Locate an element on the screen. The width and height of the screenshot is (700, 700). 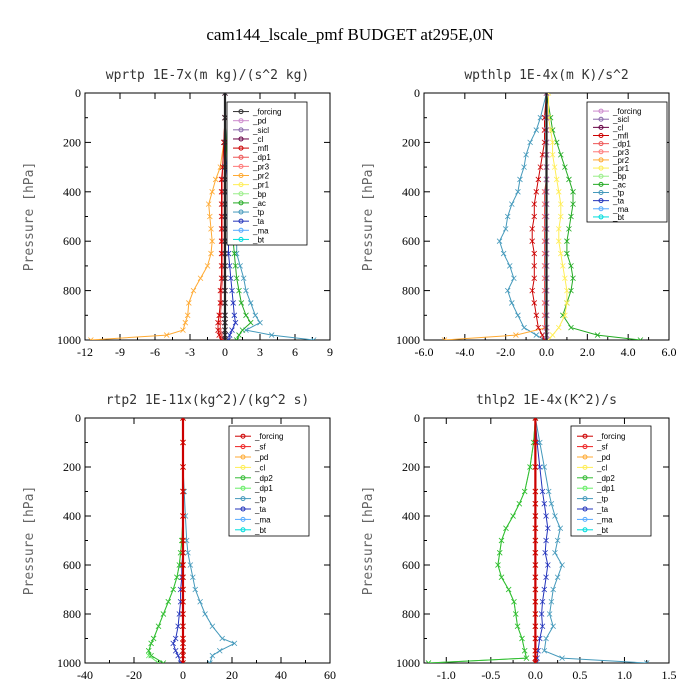
y-axis-label: Pressure [hPa] is located at coordinates (368, 217).